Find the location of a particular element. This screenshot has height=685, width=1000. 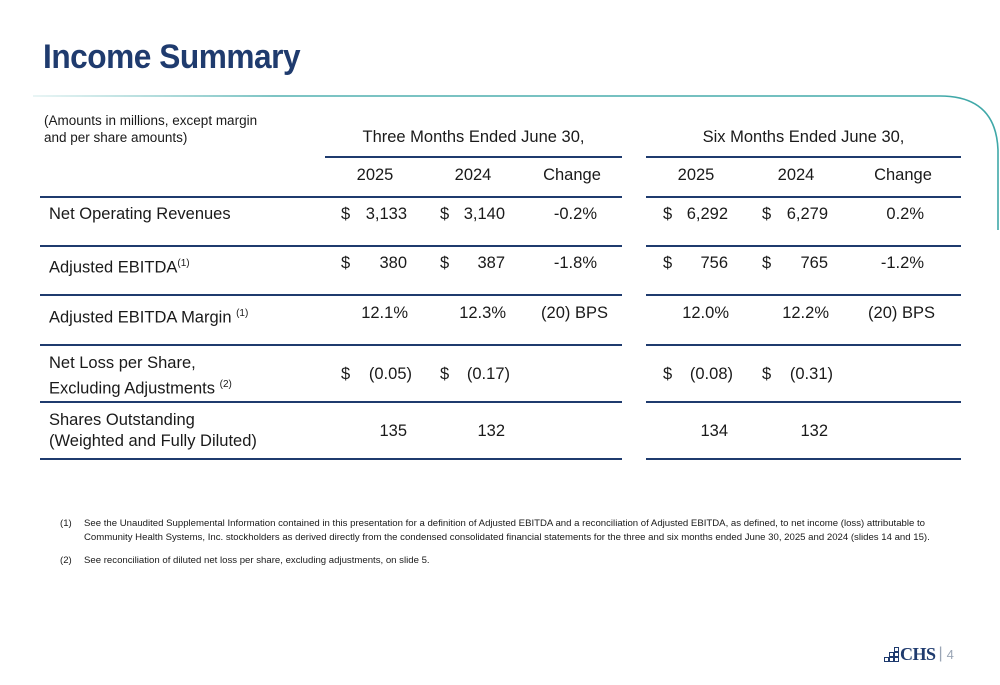

value-cell: 387 is located at coordinates (491, 263).